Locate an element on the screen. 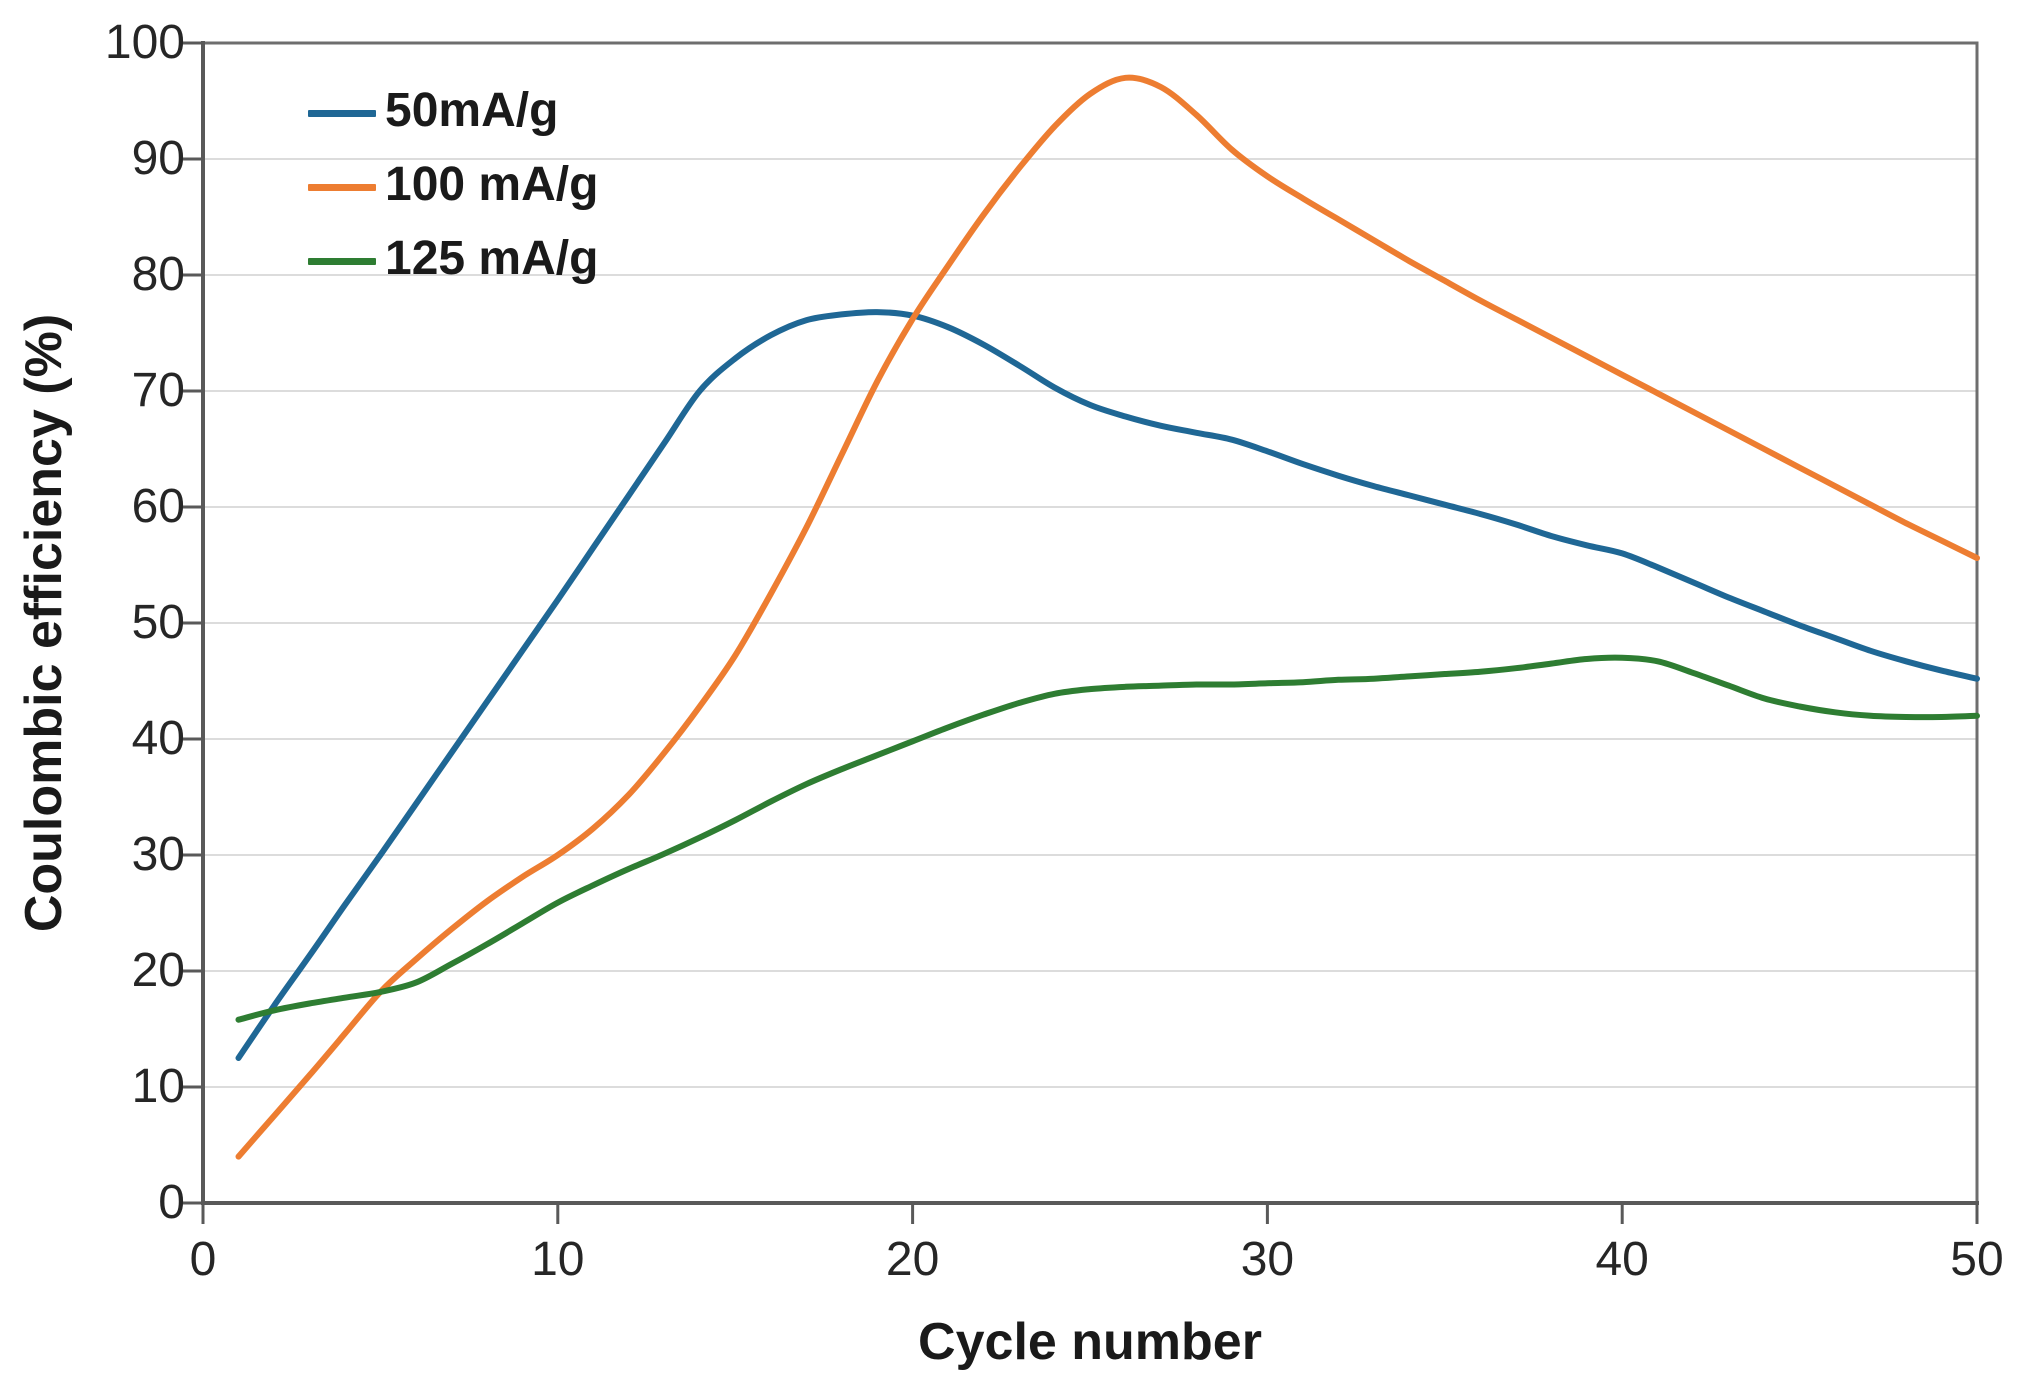 This screenshot has width=2020, height=1394. legend-label: 100 mA/g is located at coordinates (492, 184).